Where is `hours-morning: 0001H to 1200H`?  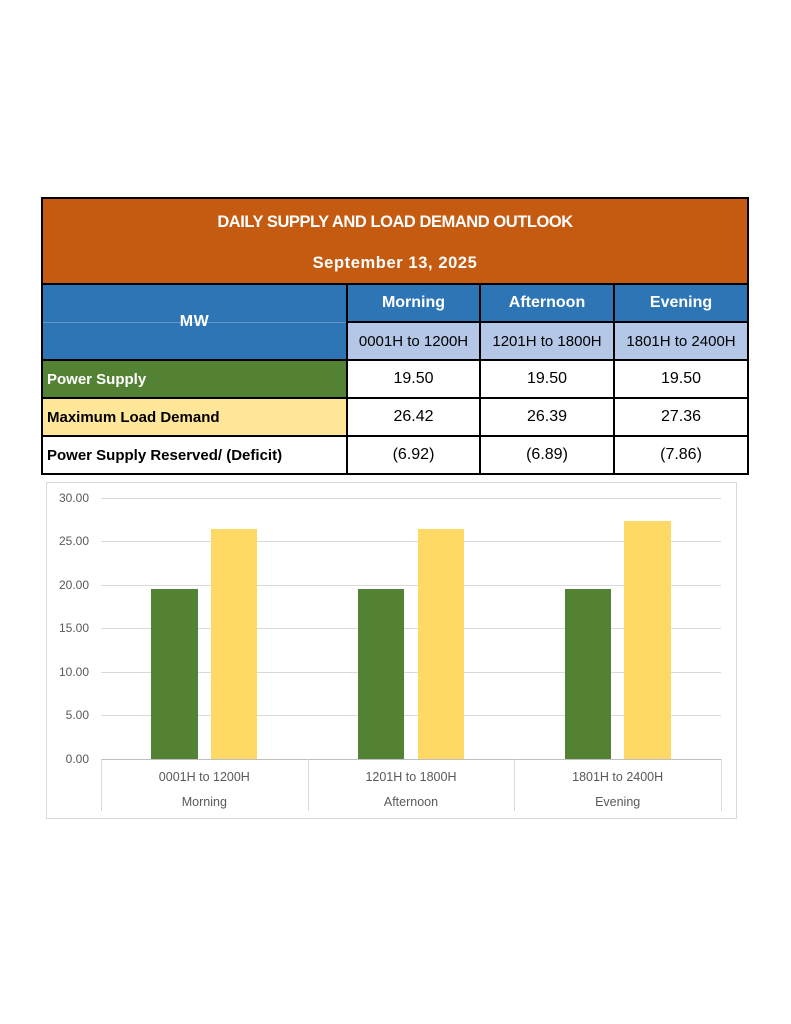 hours-morning: 0001H to 1200H is located at coordinates (413, 341).